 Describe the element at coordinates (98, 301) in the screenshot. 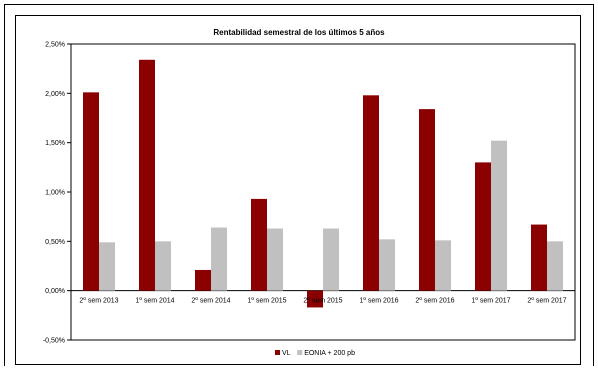

I see `x-tick-label: 2º sem 2013` at that location.